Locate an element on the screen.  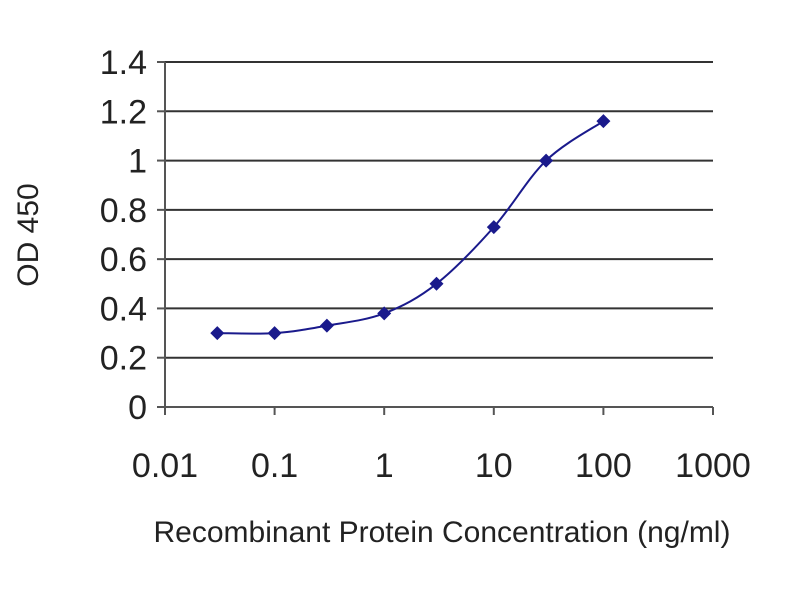
y-tick-label: 0.6 is located at coordinates (123, 260).